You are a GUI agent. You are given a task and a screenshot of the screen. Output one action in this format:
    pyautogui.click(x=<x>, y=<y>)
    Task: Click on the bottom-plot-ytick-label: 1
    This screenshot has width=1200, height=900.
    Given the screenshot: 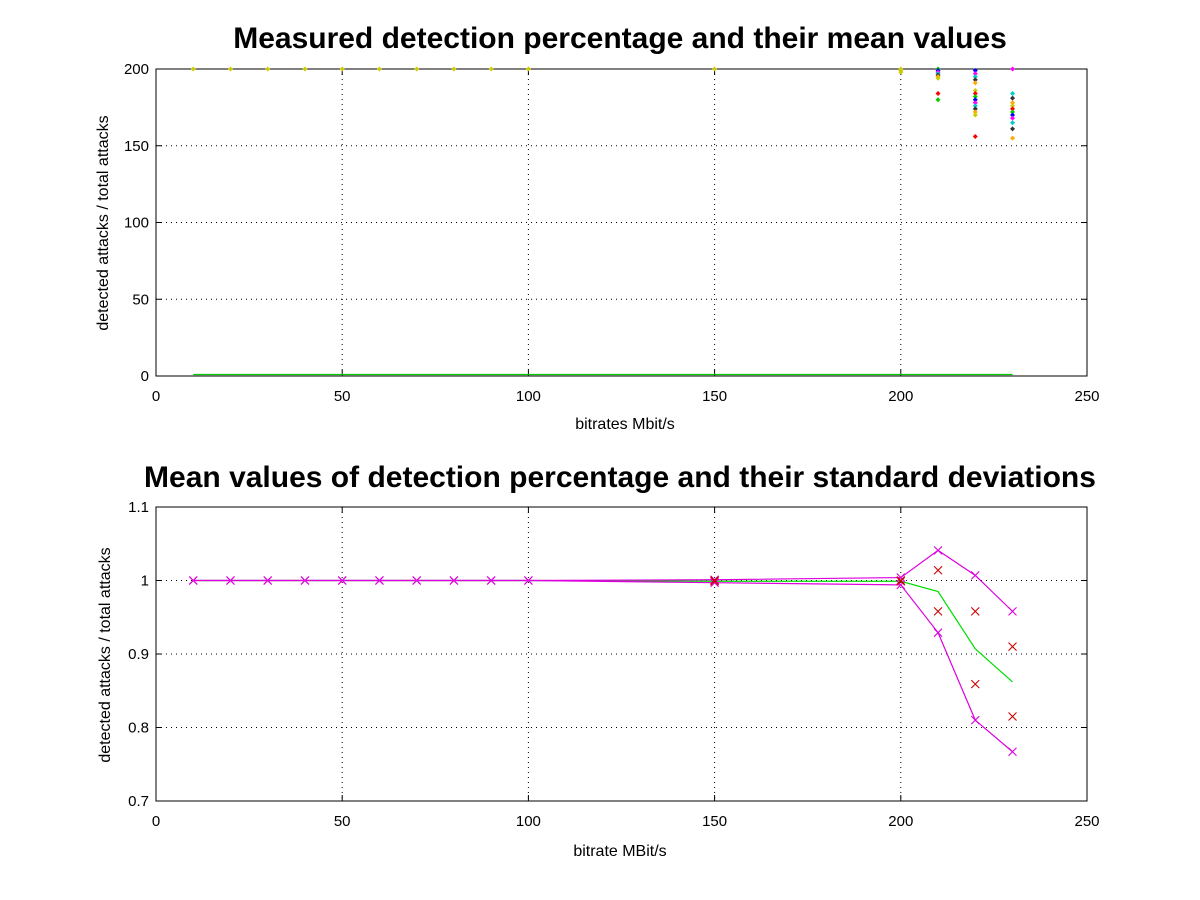 What is the action you would take?
    pyautogui.click(x=145, y=581)
    